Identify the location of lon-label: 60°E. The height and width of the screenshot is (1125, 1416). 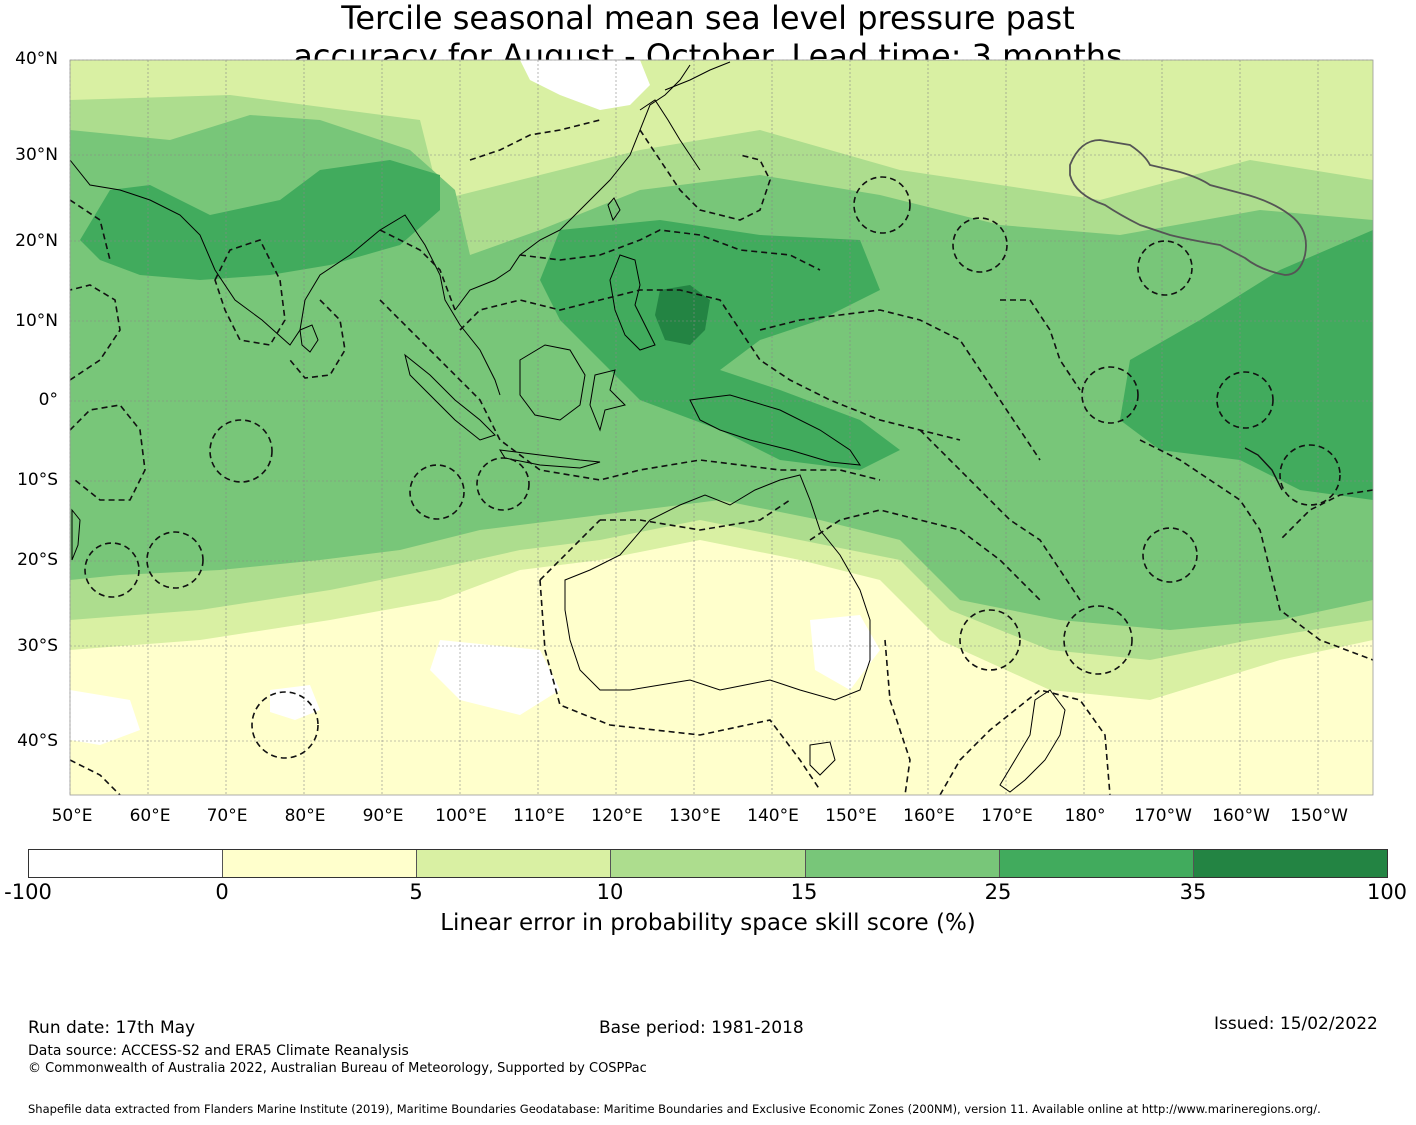
(150, 816).